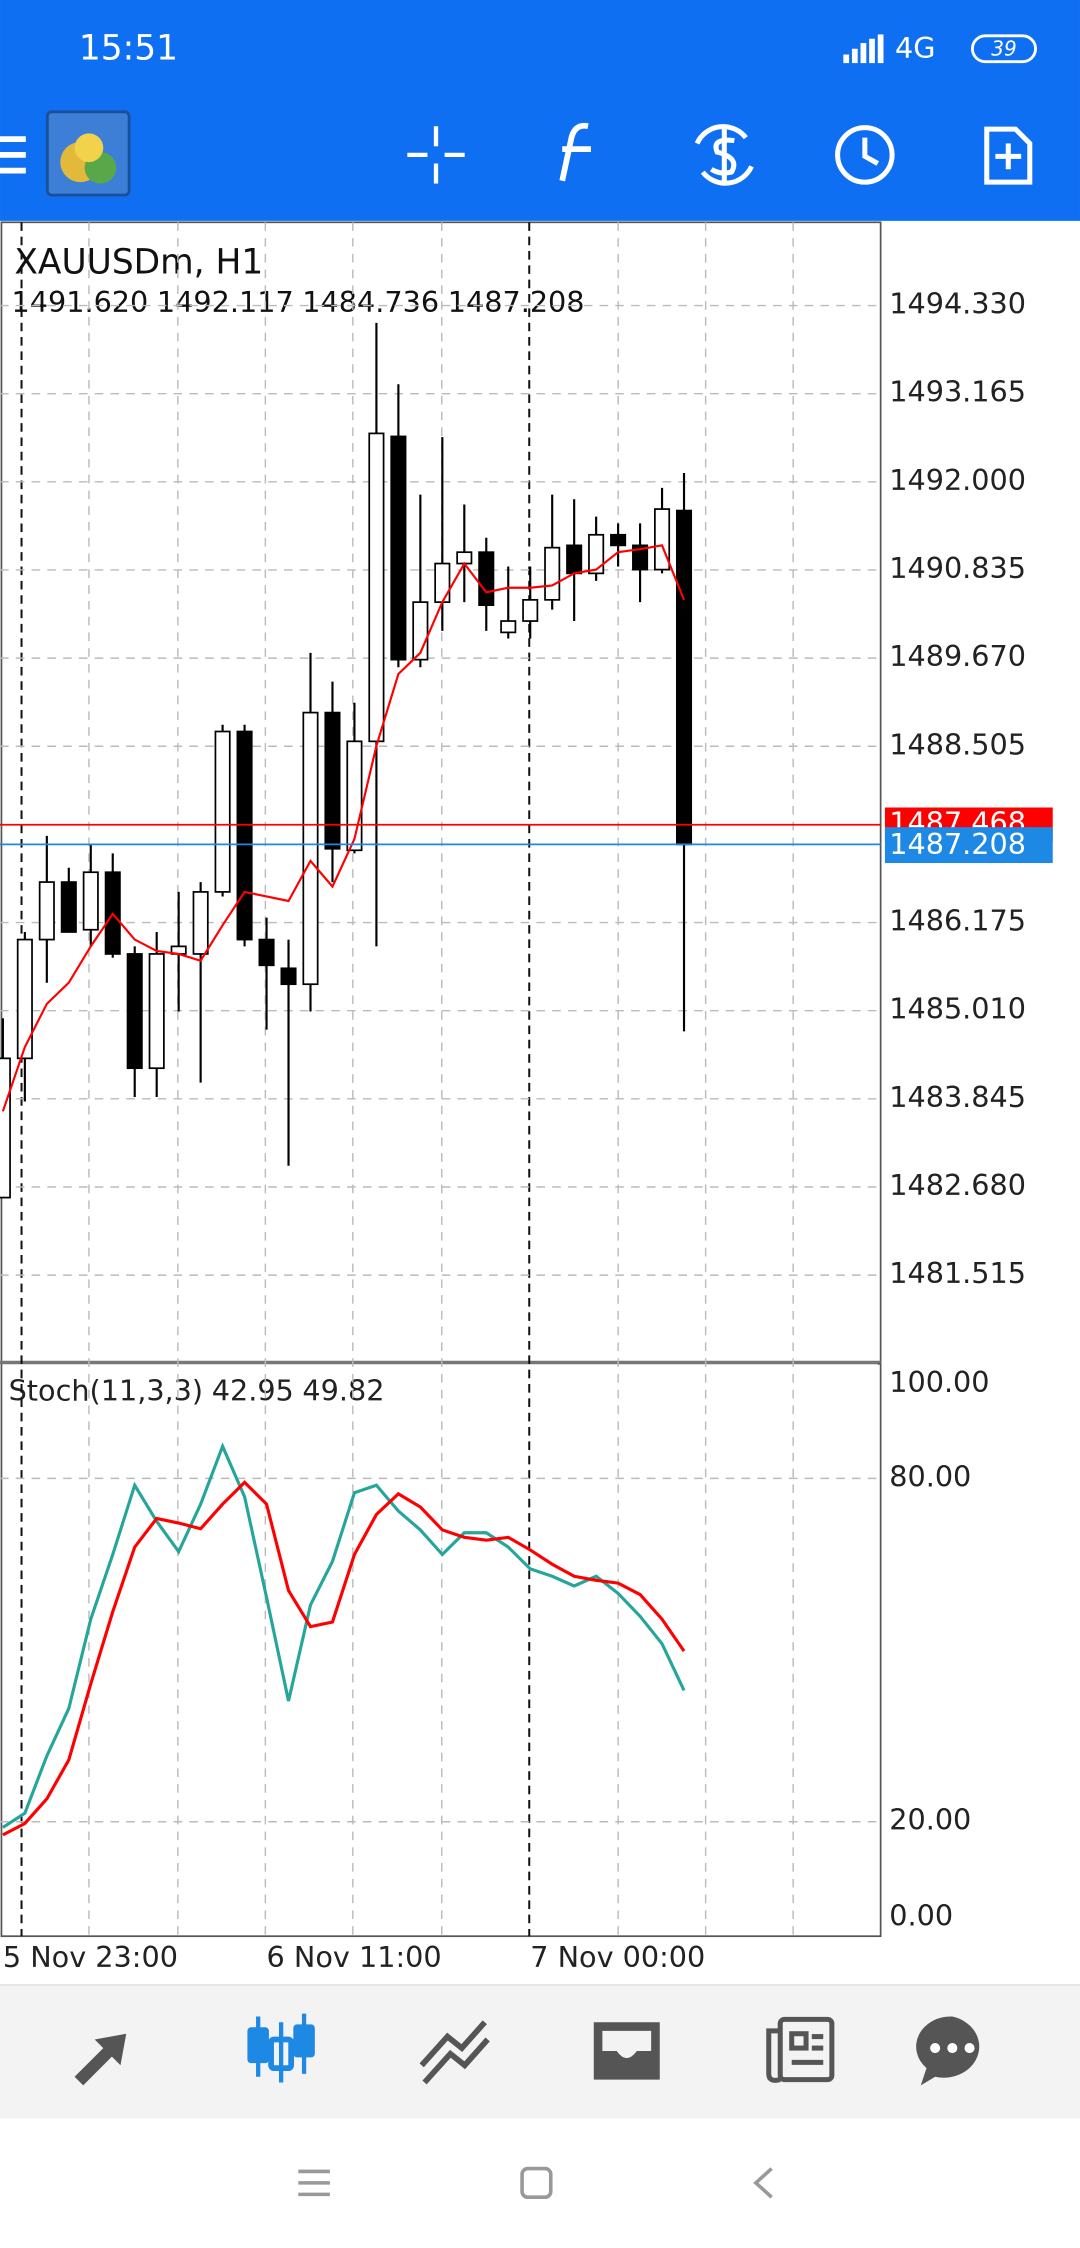 This screenshot has width=1080, height=2248. What do you see at coordinates (100, 2059) in the screenshot?
I see `quotes-tab` at bounding box center [100, 2059].